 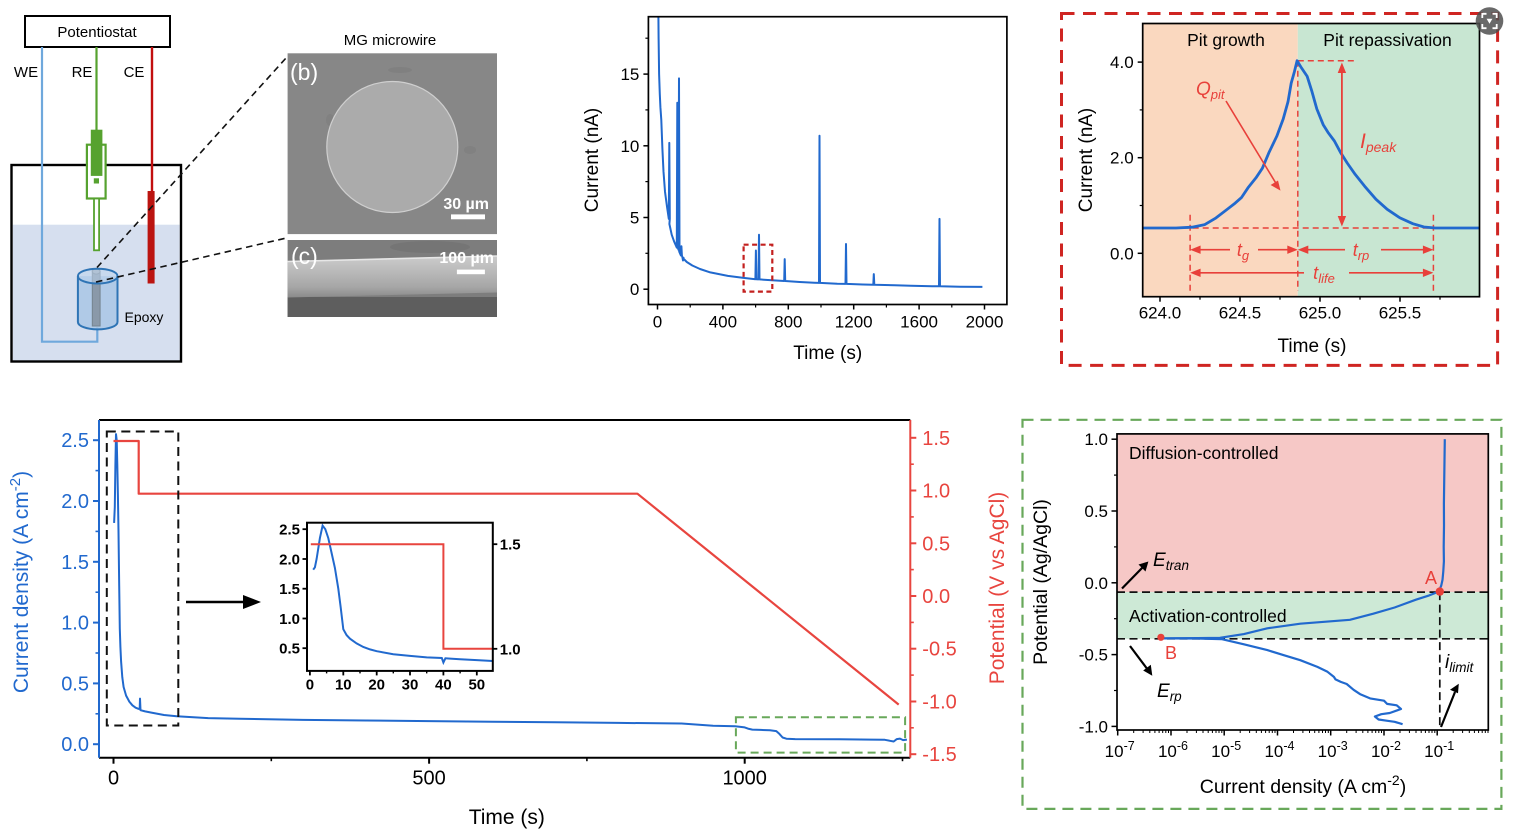 What do you see at coordinates (1160, 313) in the screenshot?
I see `svg-text: 624.0` at bounding box center [1160, 313].